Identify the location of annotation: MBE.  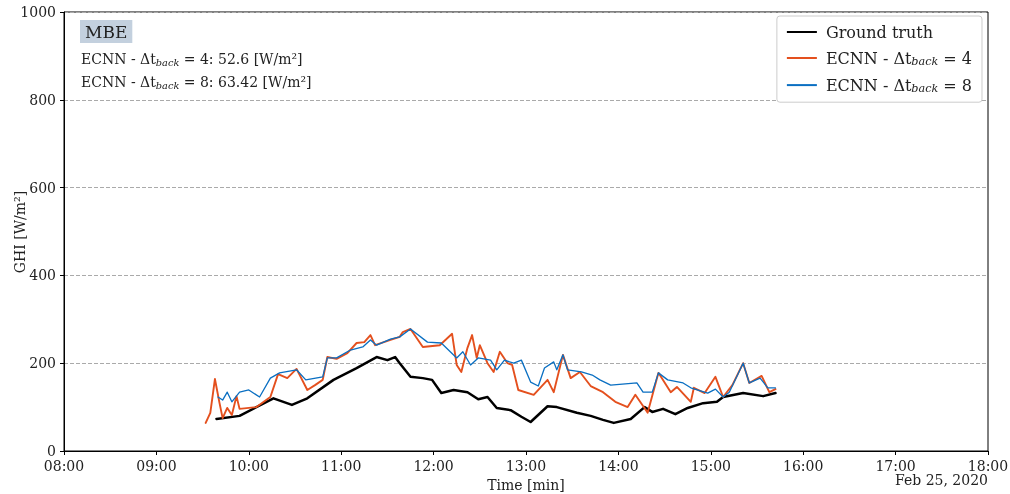
(106, 31).